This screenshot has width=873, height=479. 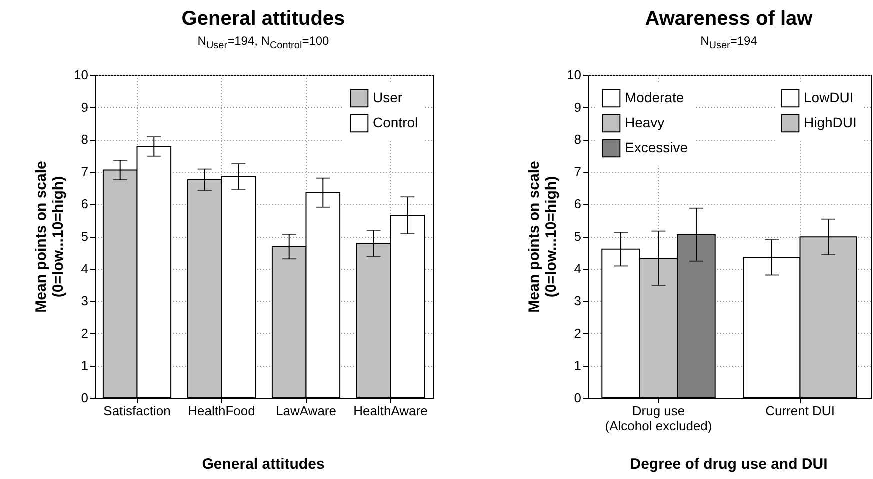 What do you see at coordinates (829, 98) in the screenshot?
I see `legend-label: LowDUI` at bounding box center [829, 98].